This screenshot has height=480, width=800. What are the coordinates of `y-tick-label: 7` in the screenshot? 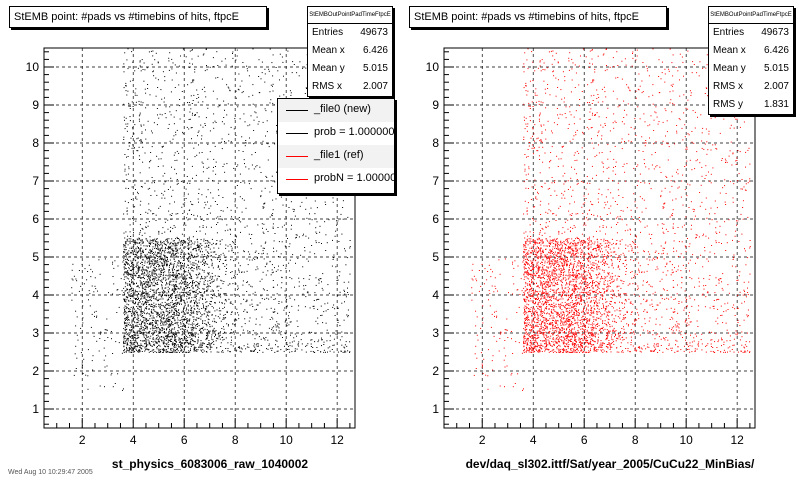 It's located at (35, 181).